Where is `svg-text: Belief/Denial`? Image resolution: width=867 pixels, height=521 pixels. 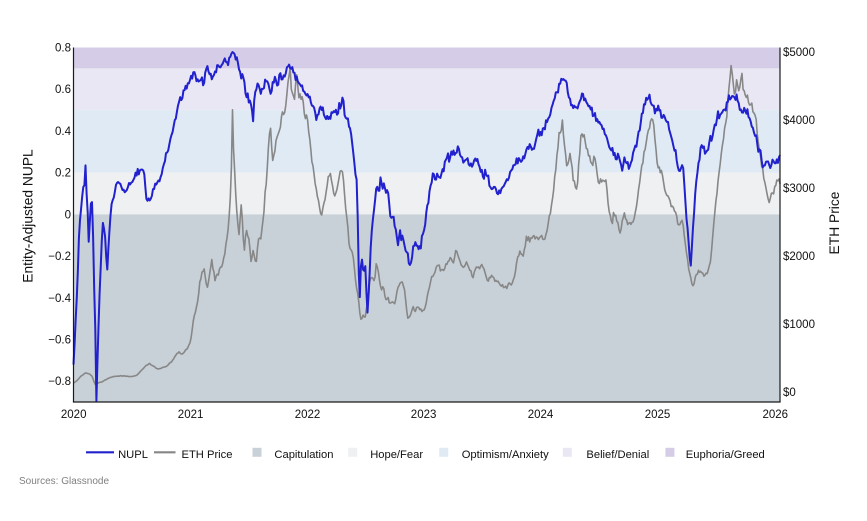
svg-text: Belief/Denial is located at coordinates (617, 455).